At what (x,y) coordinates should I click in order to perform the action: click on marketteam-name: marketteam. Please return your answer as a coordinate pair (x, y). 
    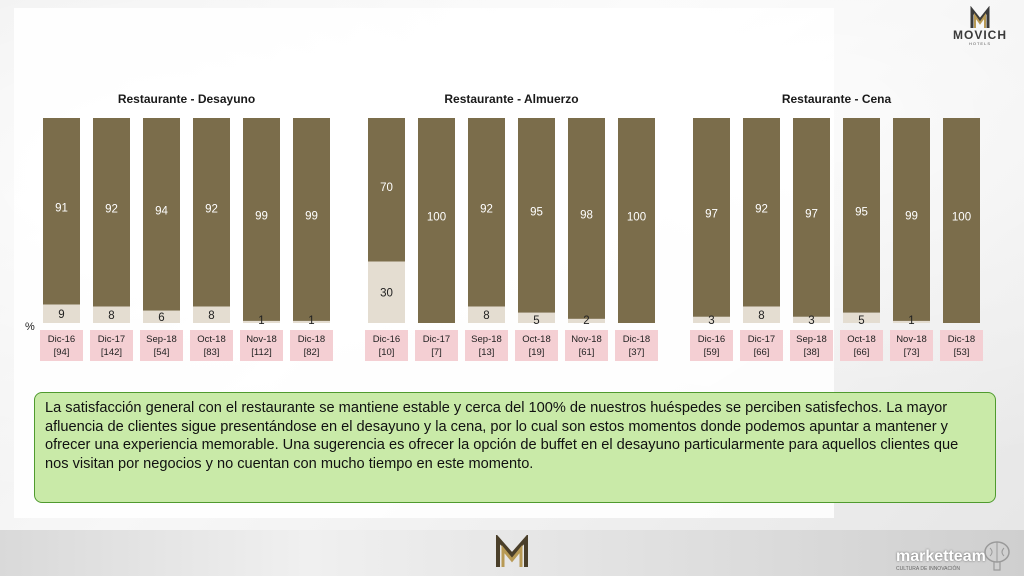
    Looking at the image, I should click on (941, 556).